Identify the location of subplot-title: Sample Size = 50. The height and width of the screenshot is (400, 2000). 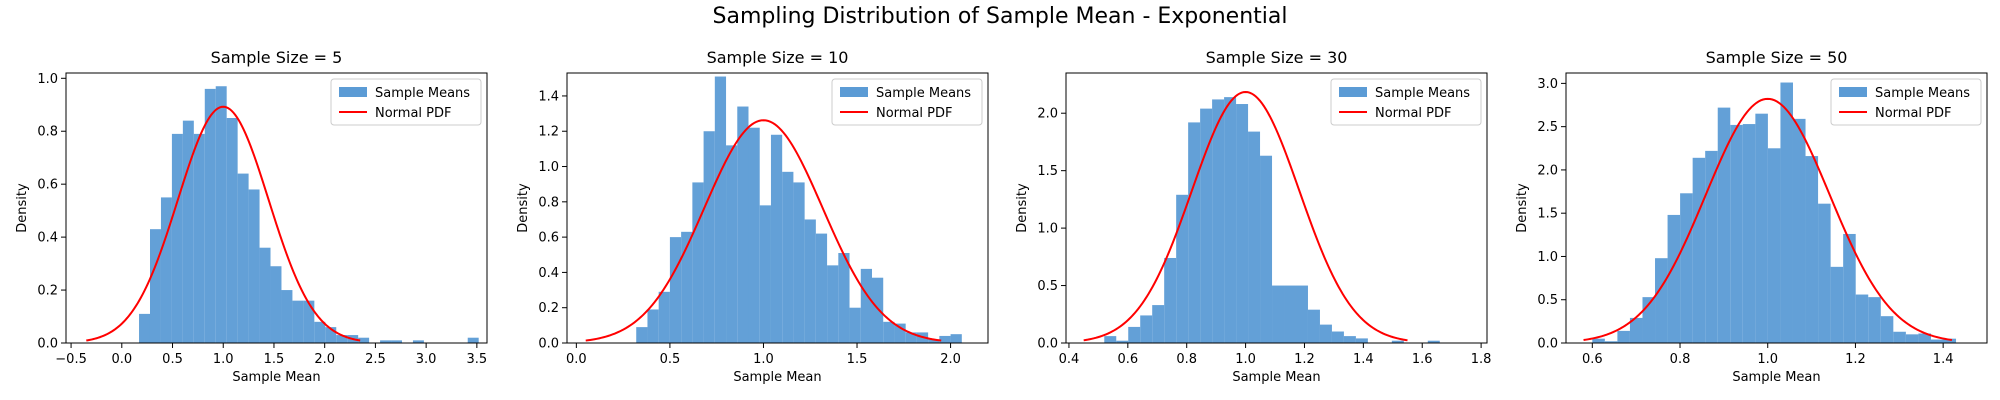
(1777, 57).